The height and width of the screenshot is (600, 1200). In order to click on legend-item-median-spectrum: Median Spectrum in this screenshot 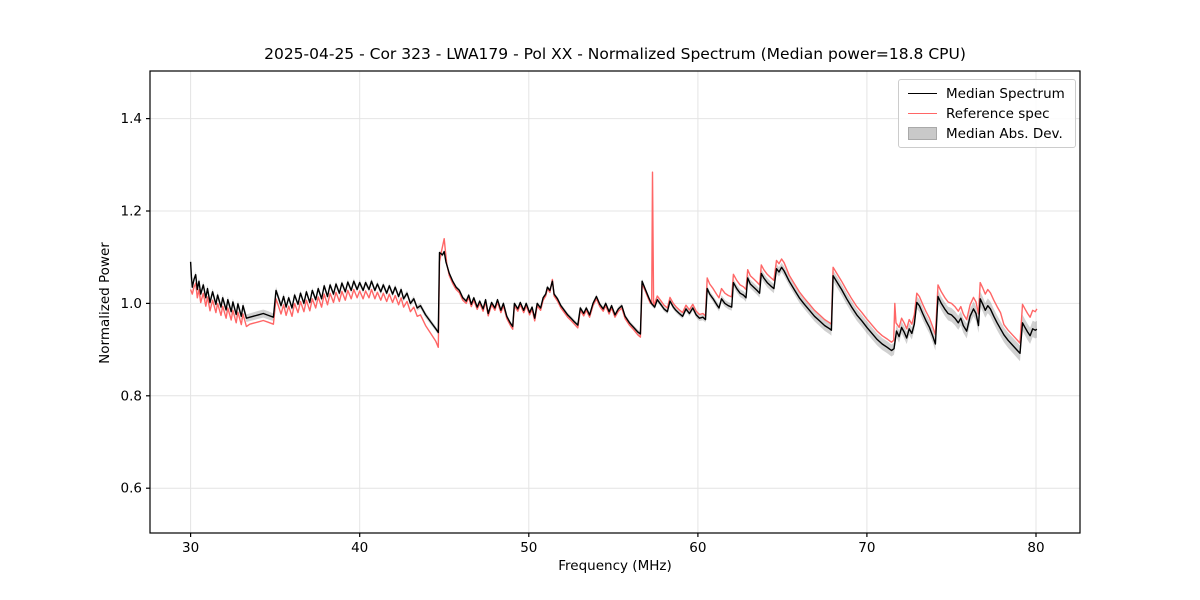, I will do `click(986, 93)`.